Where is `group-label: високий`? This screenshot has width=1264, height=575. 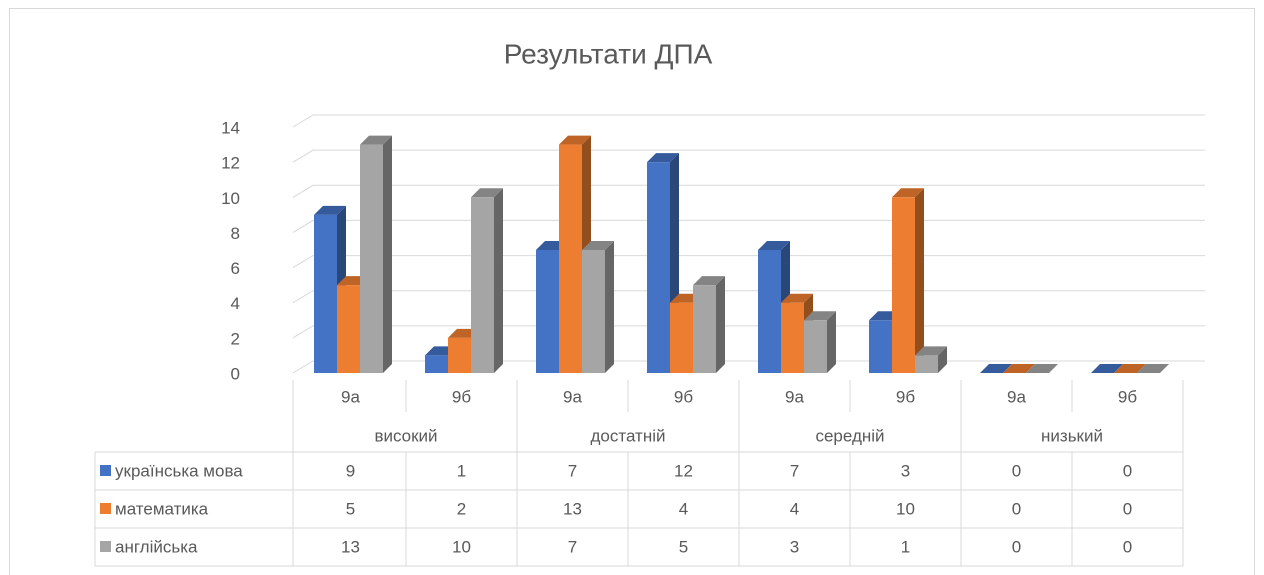 group-label: високий is located at coordinates (405, 435).